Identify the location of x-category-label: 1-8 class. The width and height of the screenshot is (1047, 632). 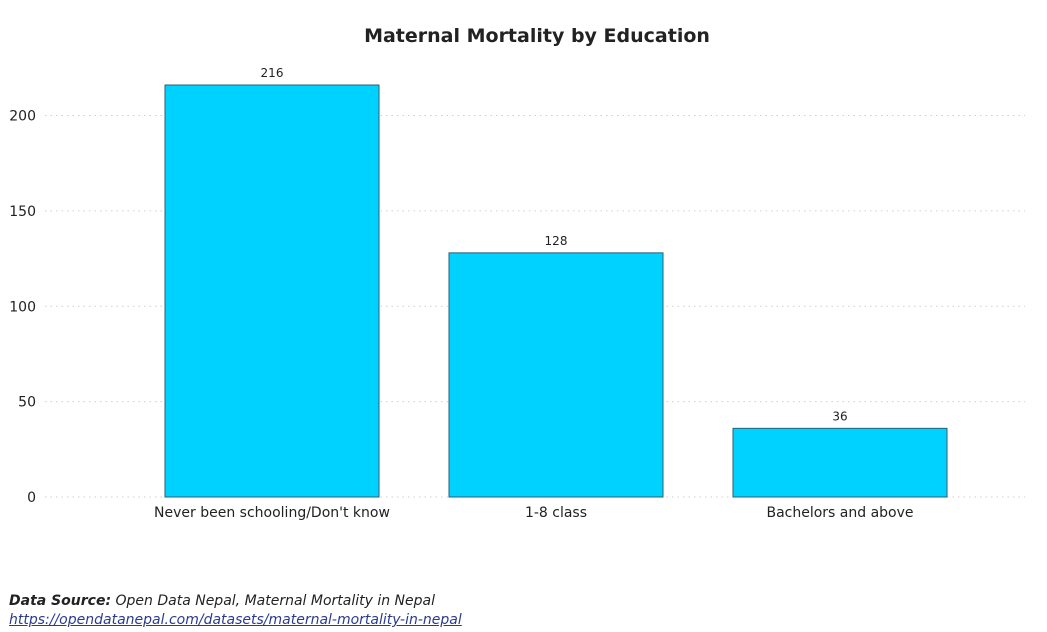
(556, 513).